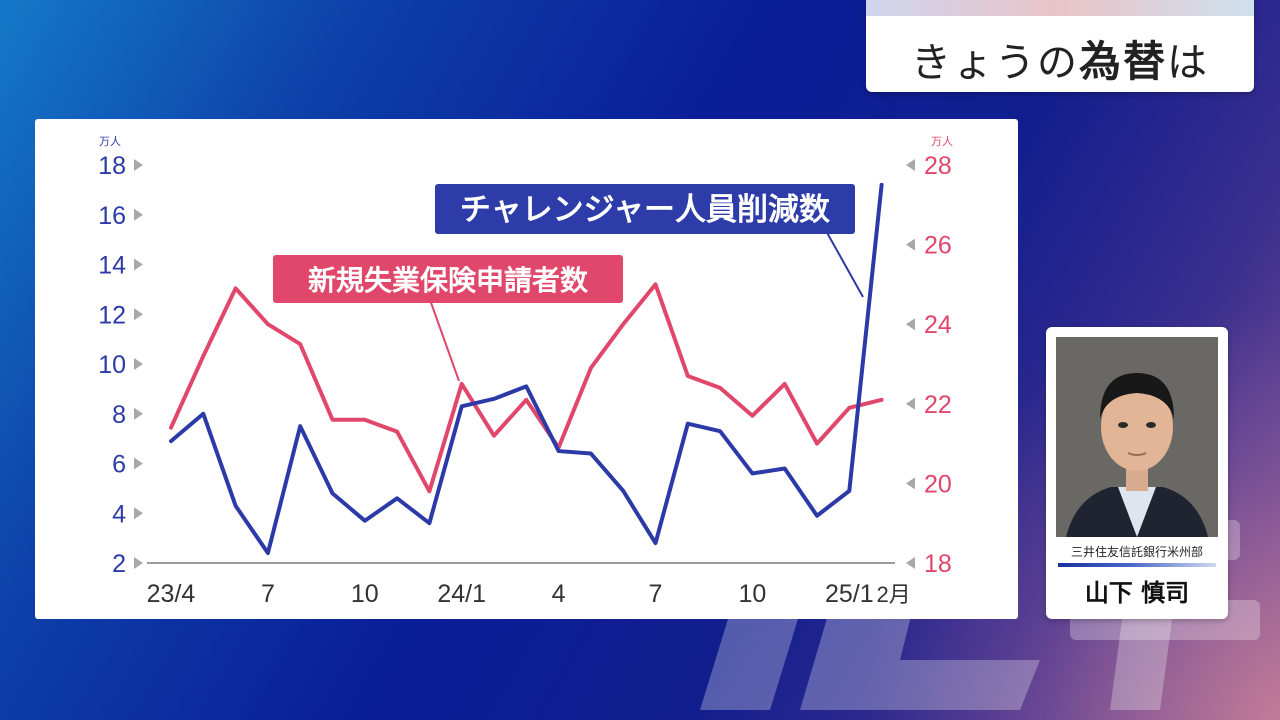 This screenshot has height=720, width=1280. What do you see at coordinates (112, 365) in the screenshot?
I see `left-axis-tick-label: 10` at bounding box center [112, 365].